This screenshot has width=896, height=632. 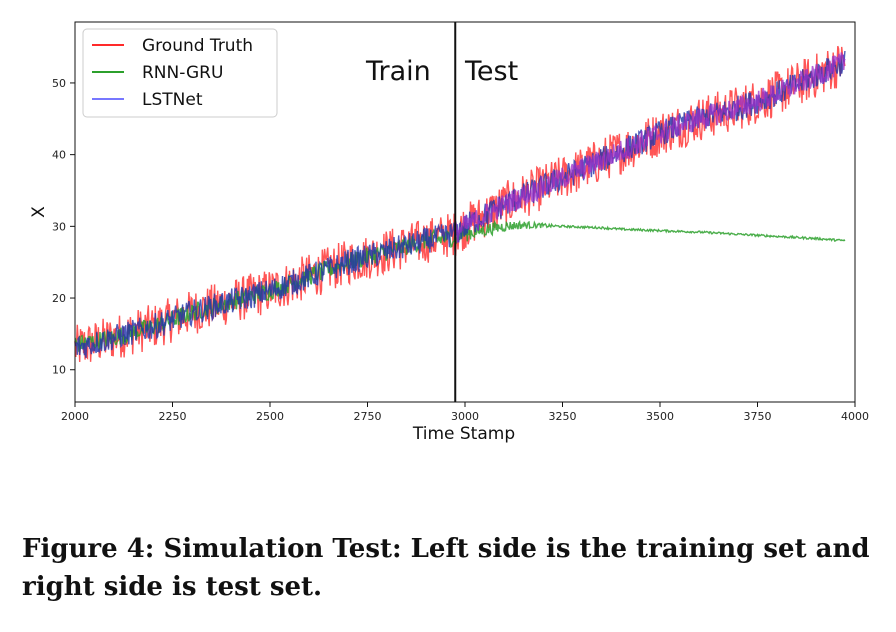 I want to click on x-tick-label: 2000, so click(x=75, y=416).